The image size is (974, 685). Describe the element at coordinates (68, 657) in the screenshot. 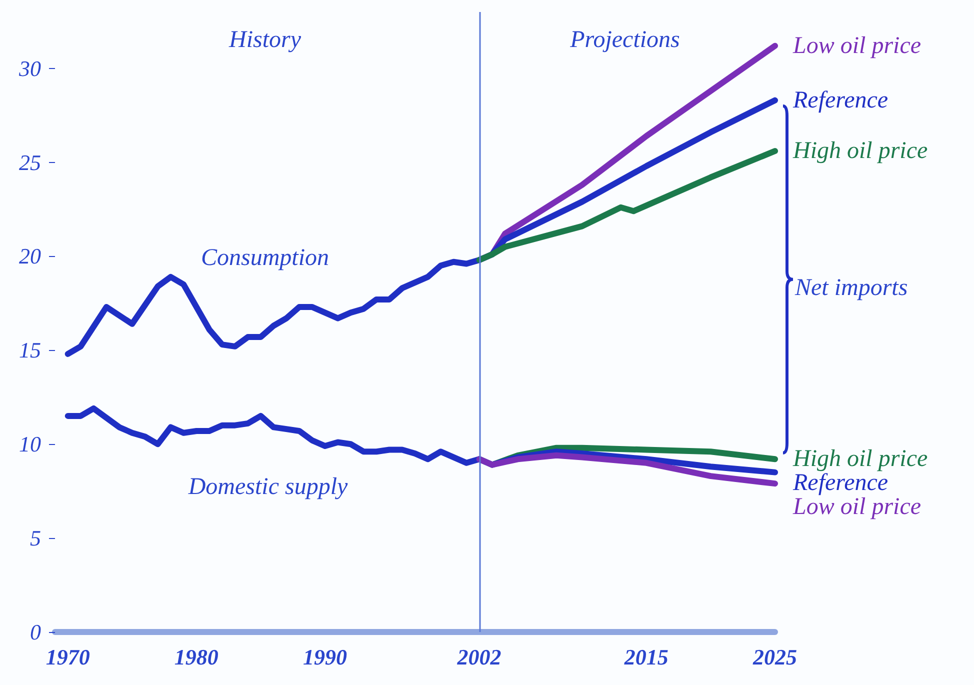

I see `x-tick-label: 1970` at that location.